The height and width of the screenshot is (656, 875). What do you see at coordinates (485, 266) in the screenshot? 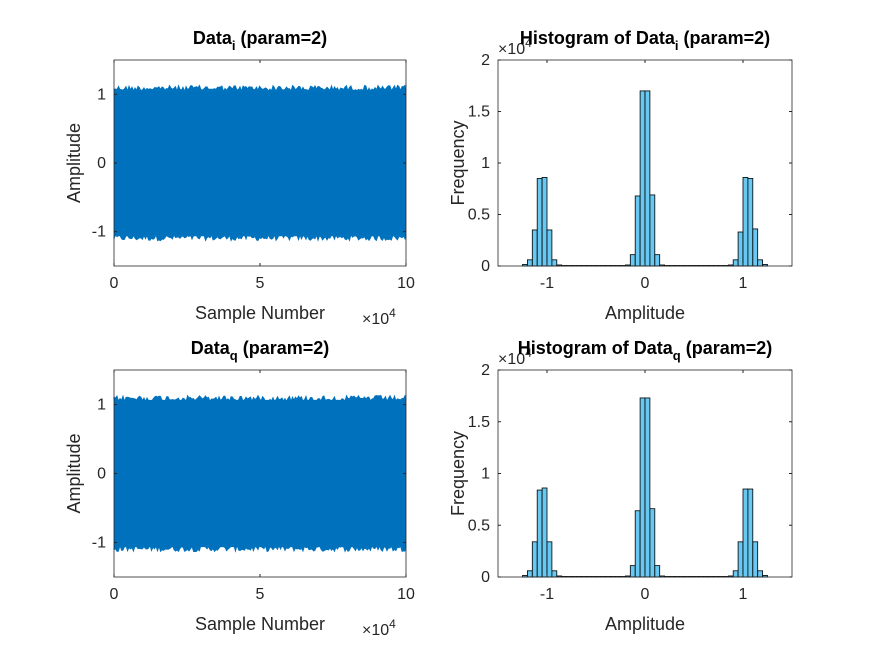
I see `y-tick-label-2-1: 0` at bounding box center [485, 266].